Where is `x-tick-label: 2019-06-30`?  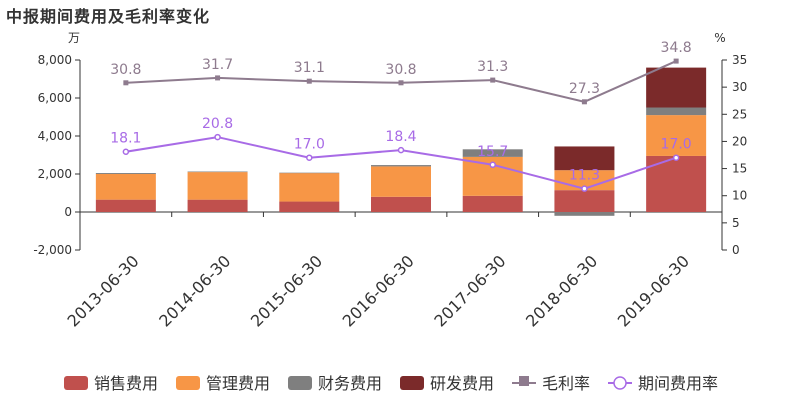 x-tick-label: 2019-06-30 is located at coordinates (653, 290).